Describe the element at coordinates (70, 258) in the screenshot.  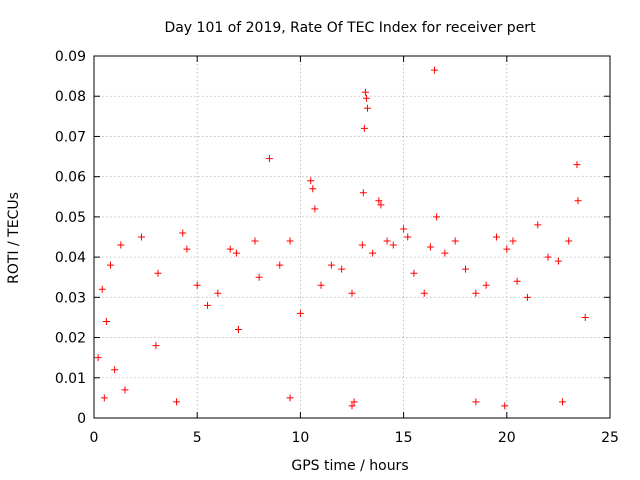
I see `y-tick-label: 0.04` at that location.